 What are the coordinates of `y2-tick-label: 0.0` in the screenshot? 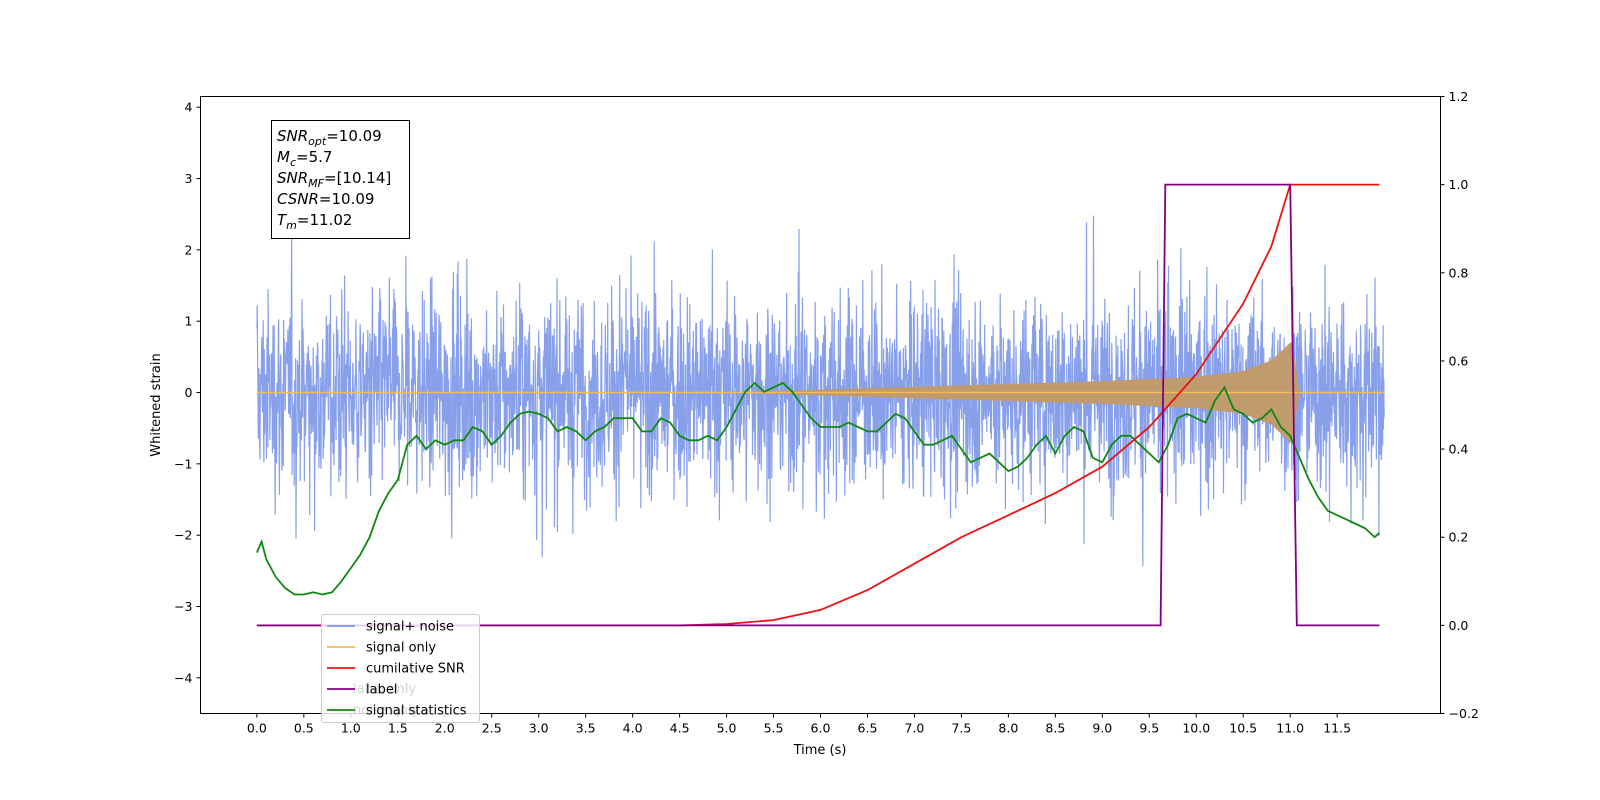 It's located at (1459, 625).